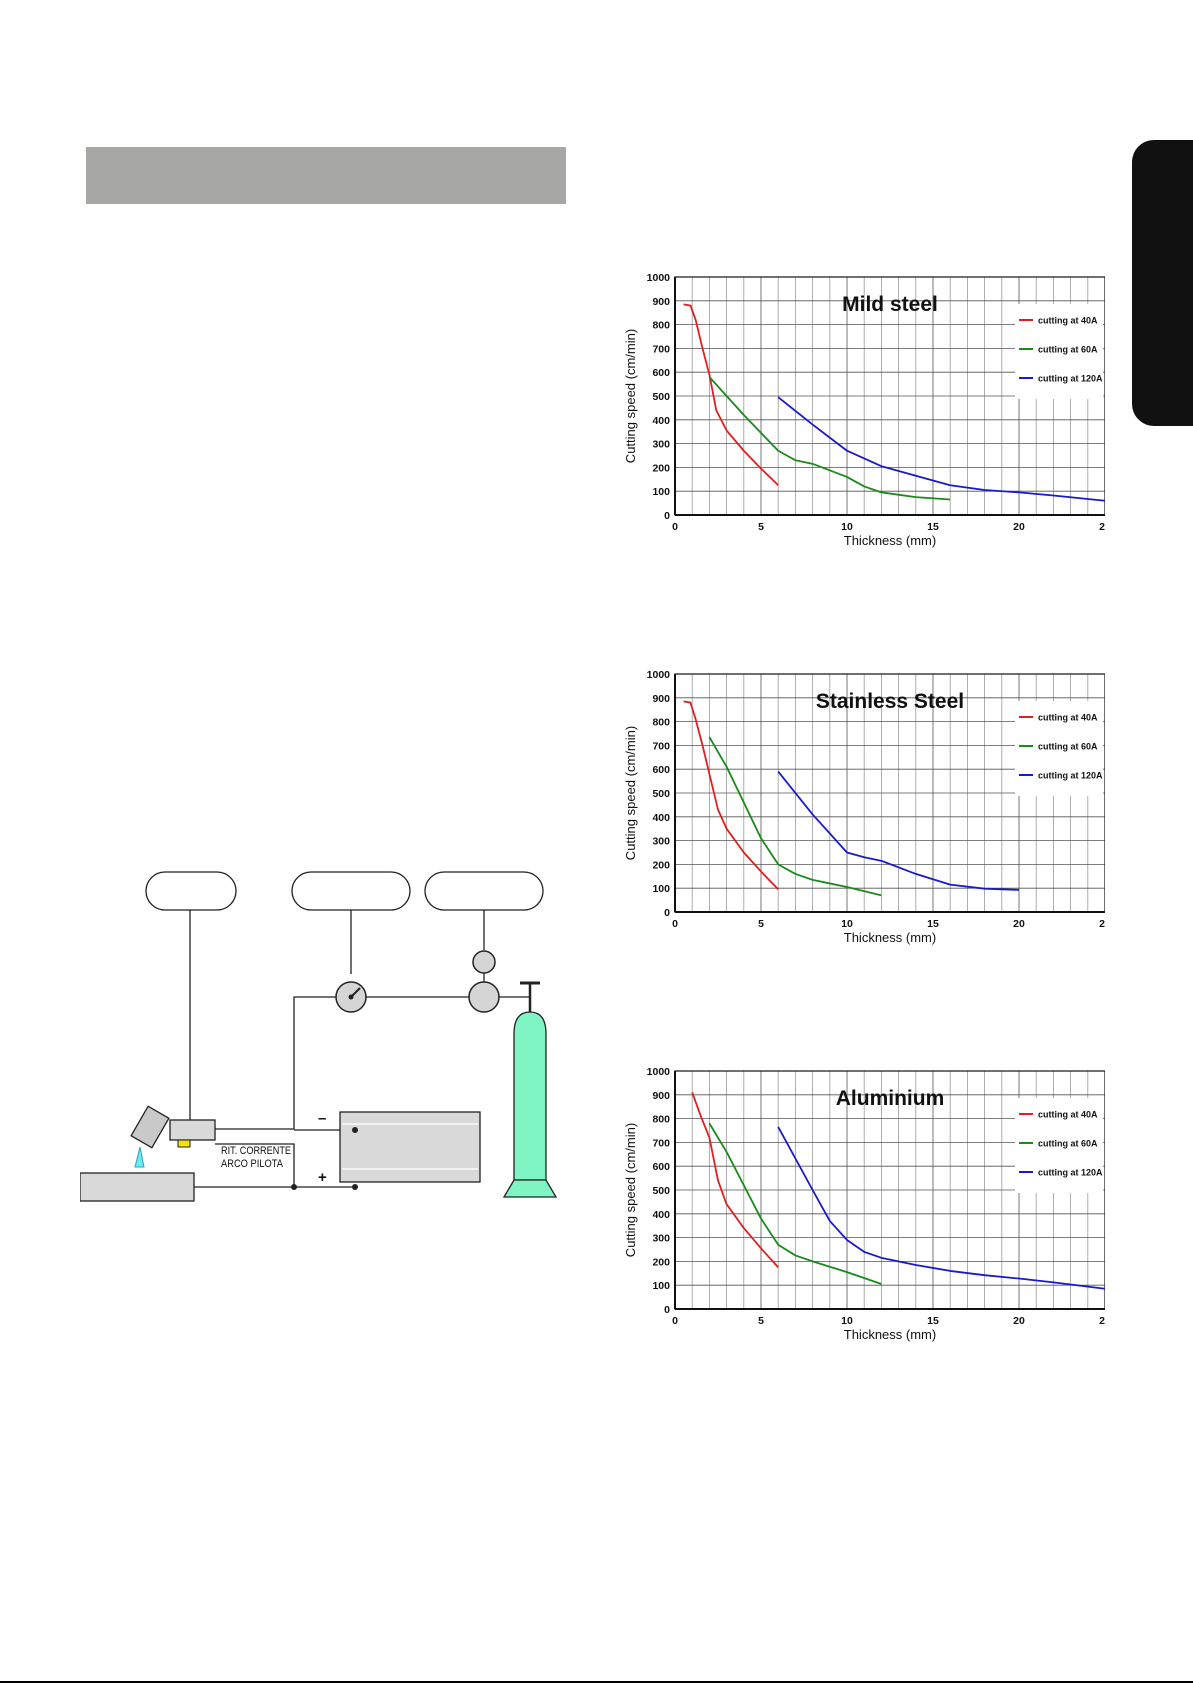 Image resolution: width=1193 pixels, height=1685 pixels. I want to click on plus-sign: +, so click(322, 1177).